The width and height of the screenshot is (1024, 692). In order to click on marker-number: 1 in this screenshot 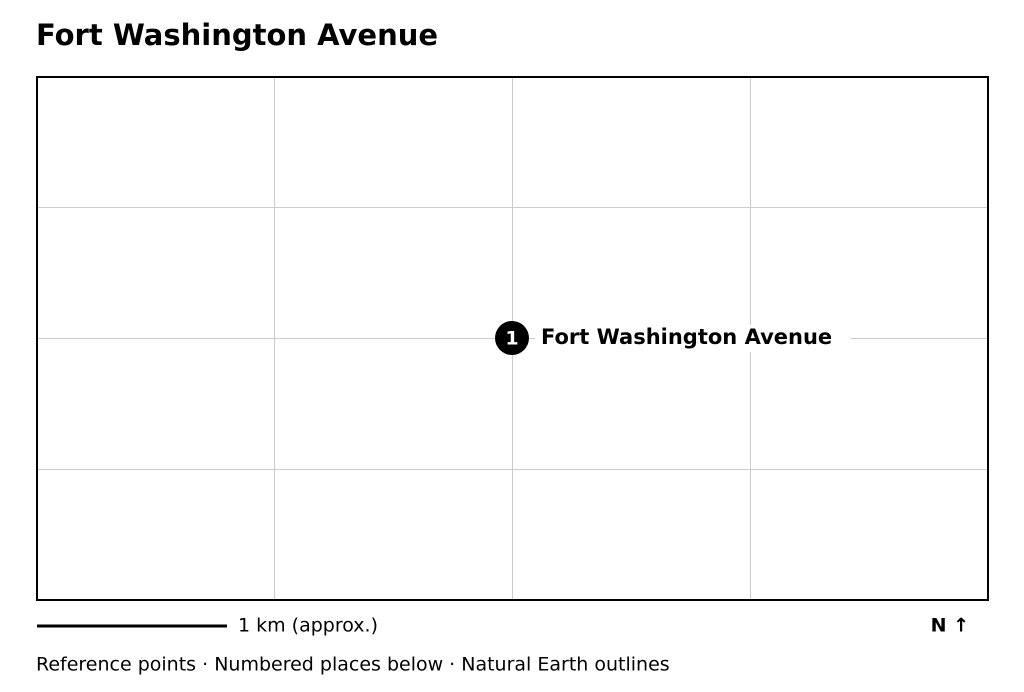, I will do `click(511, 339)`.